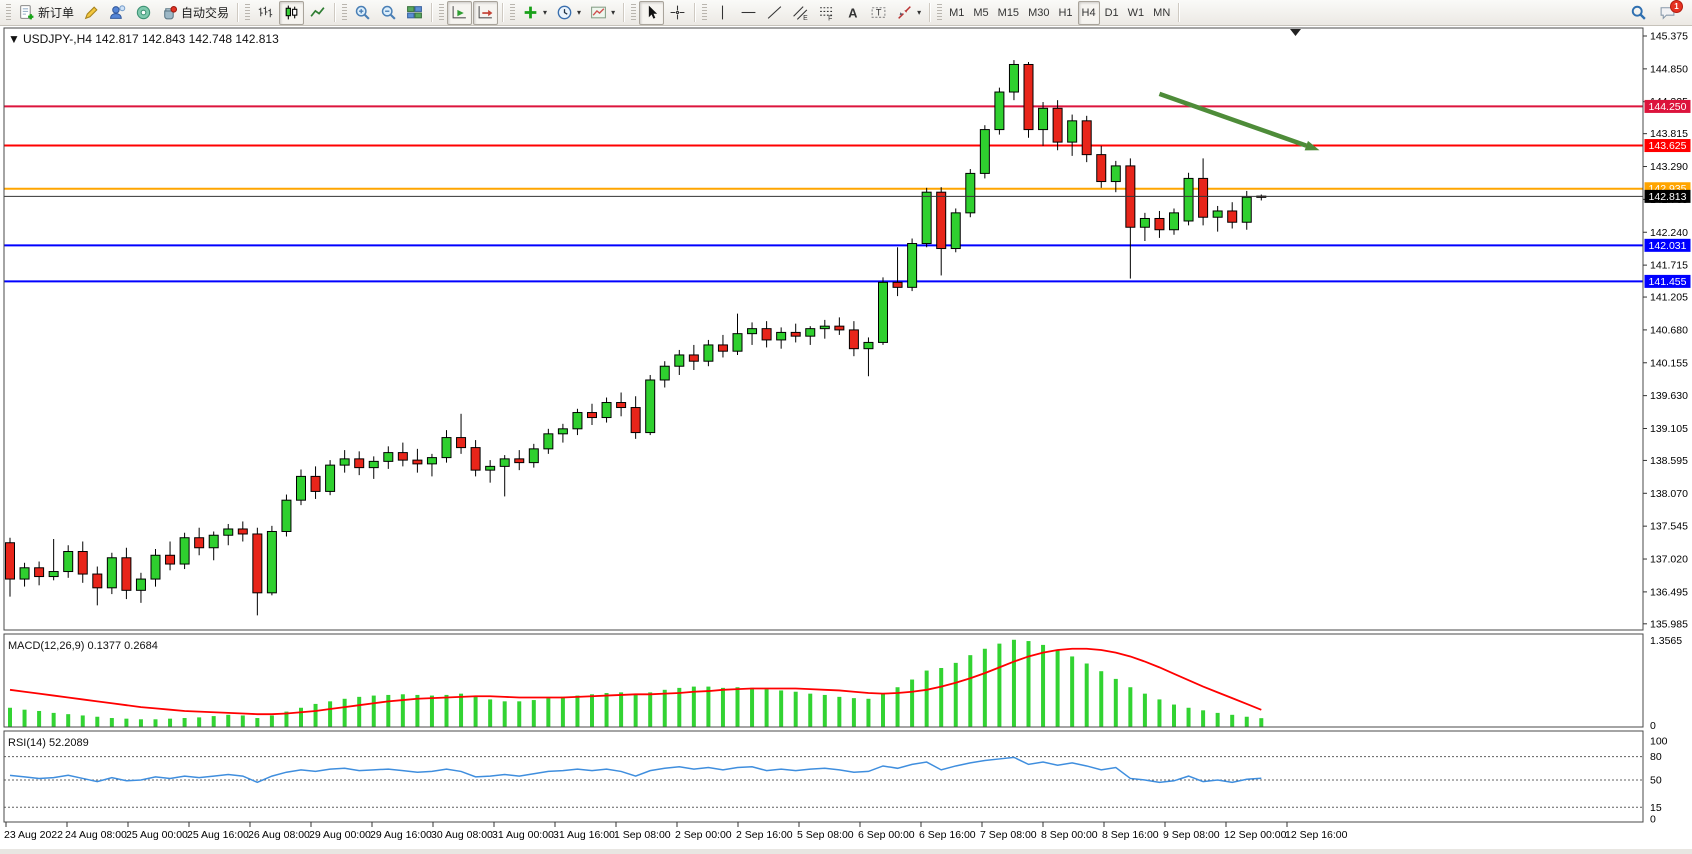  I want to click on vertical-line-button, so click(722, 13).